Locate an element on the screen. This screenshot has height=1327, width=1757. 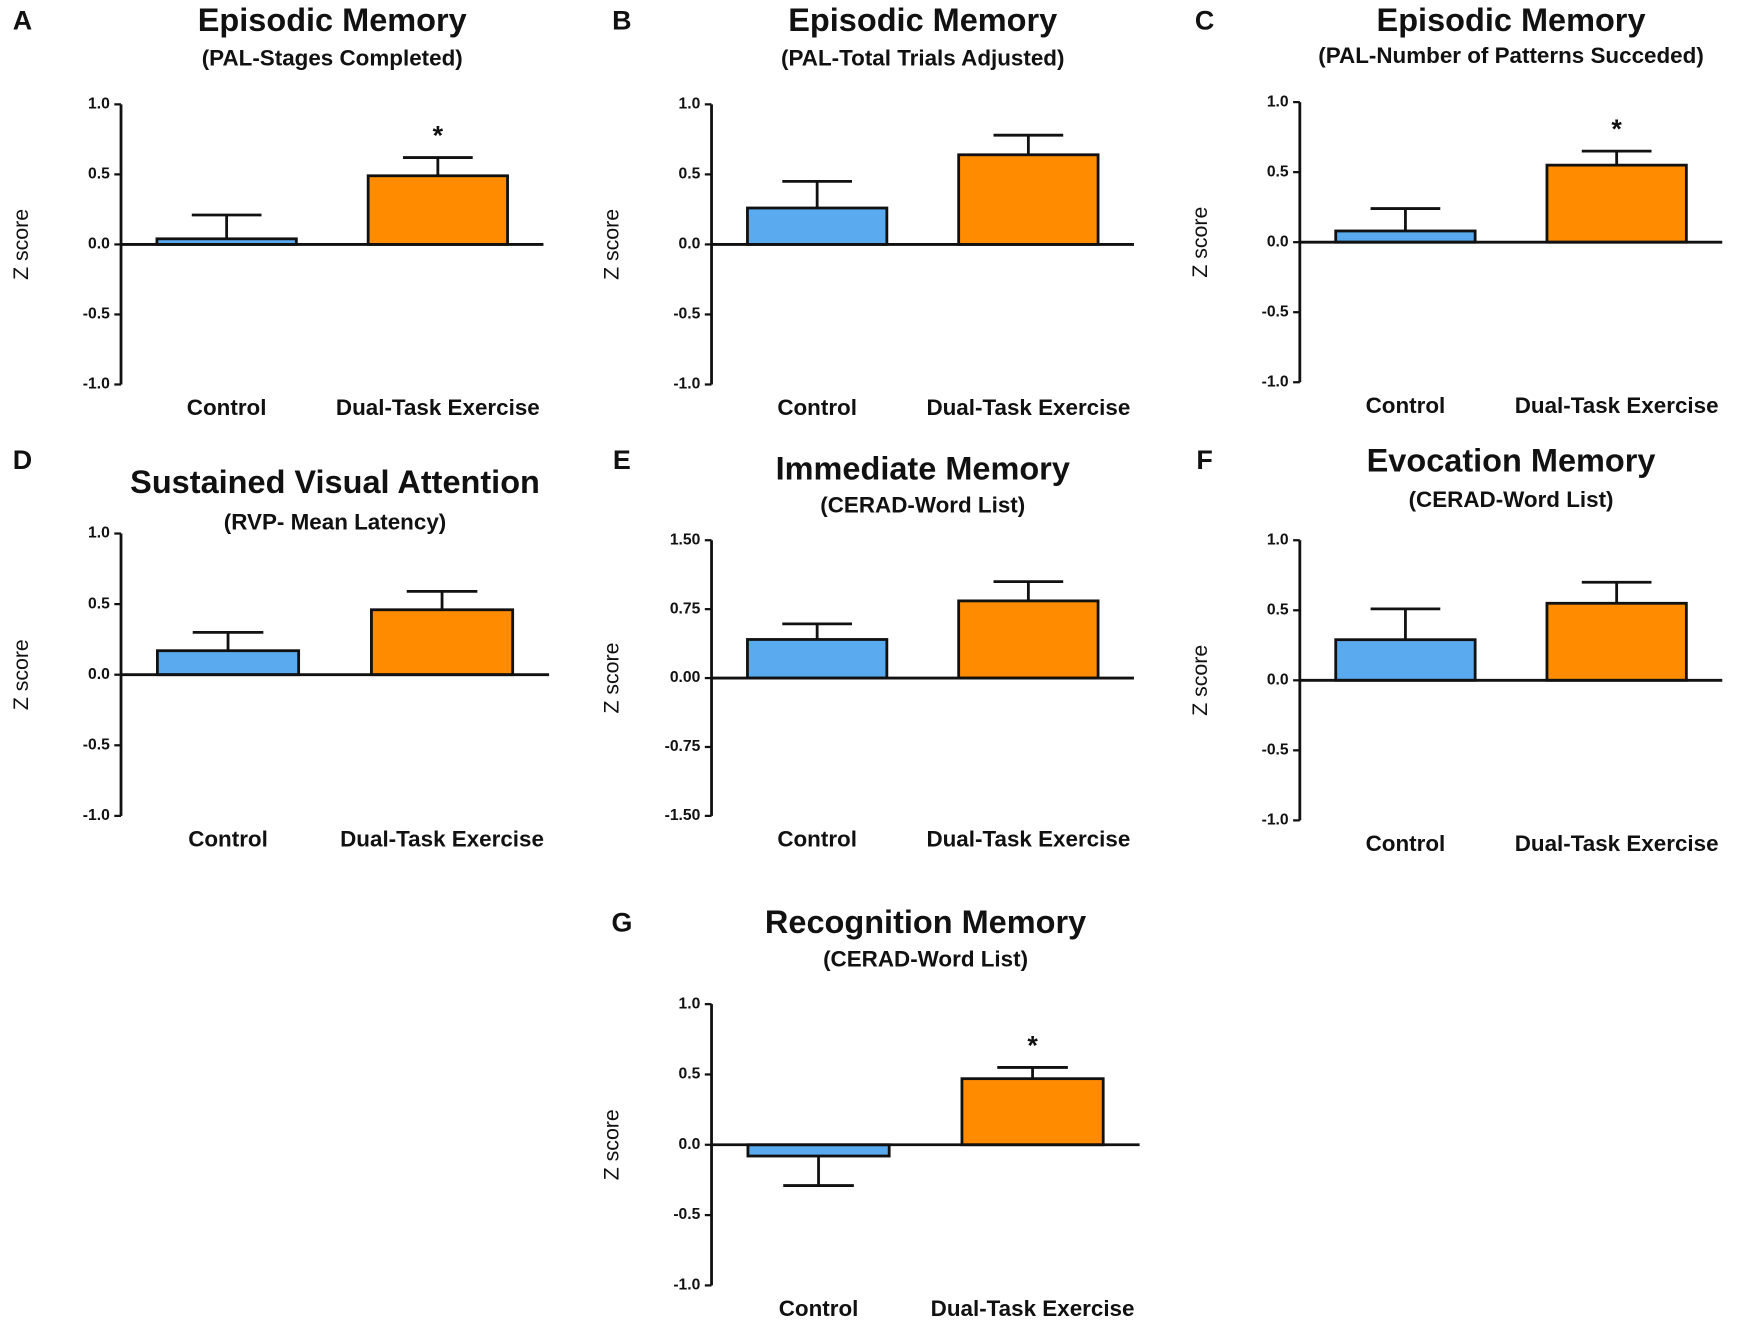
y-tick-label: 1.50 is located at coordinates (685, 539).